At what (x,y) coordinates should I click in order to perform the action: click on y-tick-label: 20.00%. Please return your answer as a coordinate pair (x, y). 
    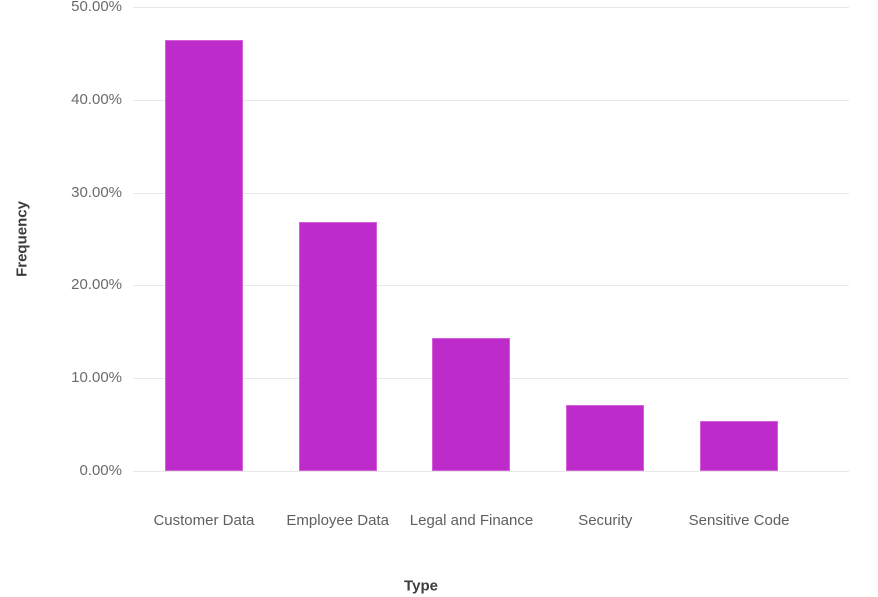
    Looking at the image, I should click on (96, 285).